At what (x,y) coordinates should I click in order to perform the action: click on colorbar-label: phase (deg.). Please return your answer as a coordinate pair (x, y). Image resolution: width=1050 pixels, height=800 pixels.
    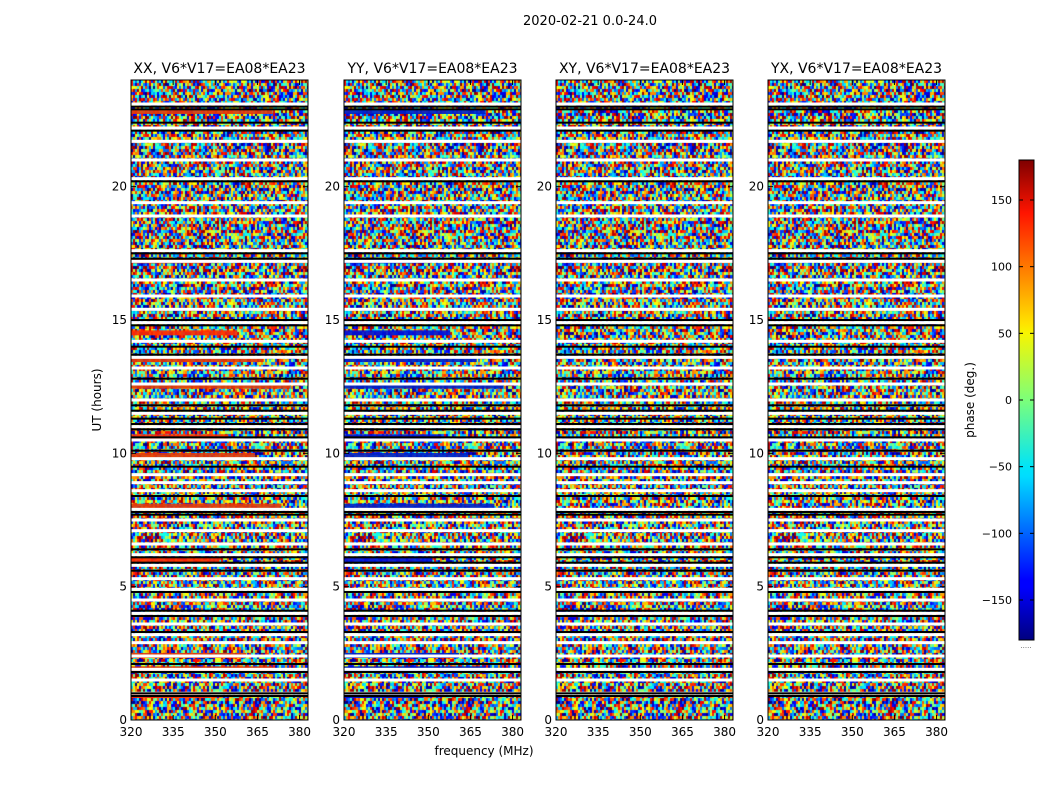
    Looking at the image, I should click on (970, 400).